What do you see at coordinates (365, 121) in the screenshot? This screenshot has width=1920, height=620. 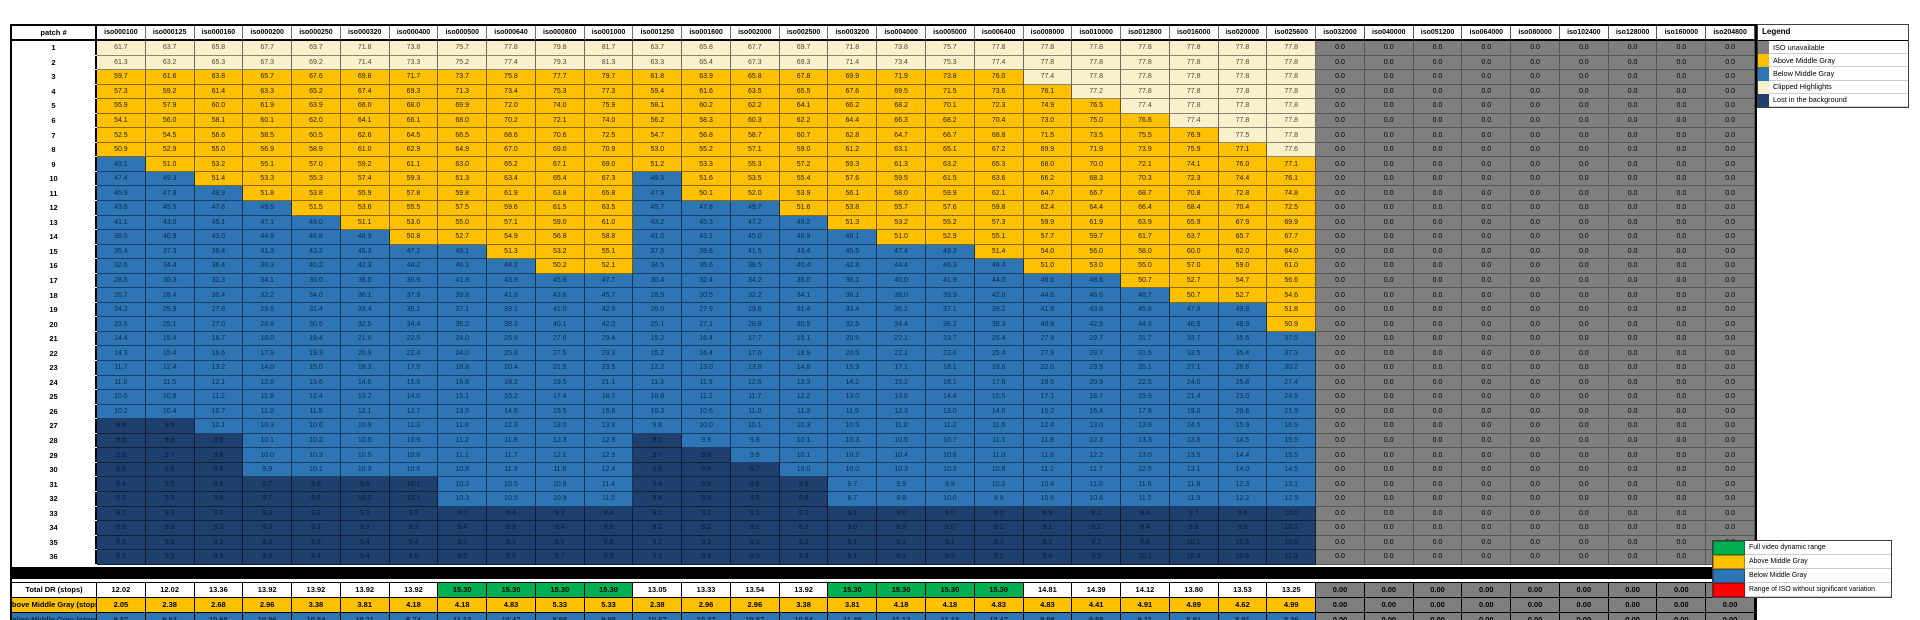 I see `data-cell: 64.1` at bounding box center [365, 121].